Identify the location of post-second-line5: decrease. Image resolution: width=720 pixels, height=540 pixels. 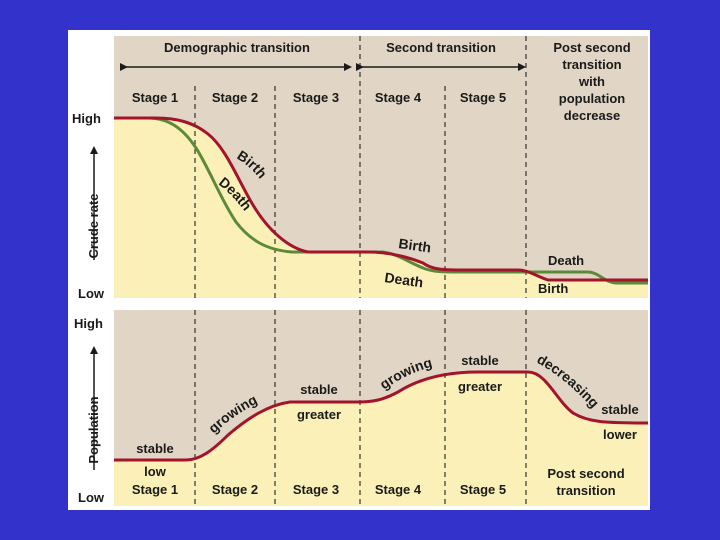
(592, 115).